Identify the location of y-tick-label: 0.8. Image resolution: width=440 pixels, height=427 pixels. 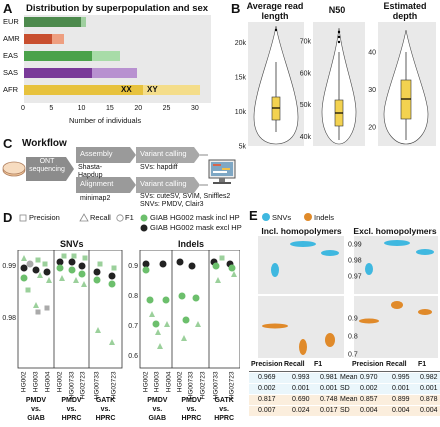
(353, 337).